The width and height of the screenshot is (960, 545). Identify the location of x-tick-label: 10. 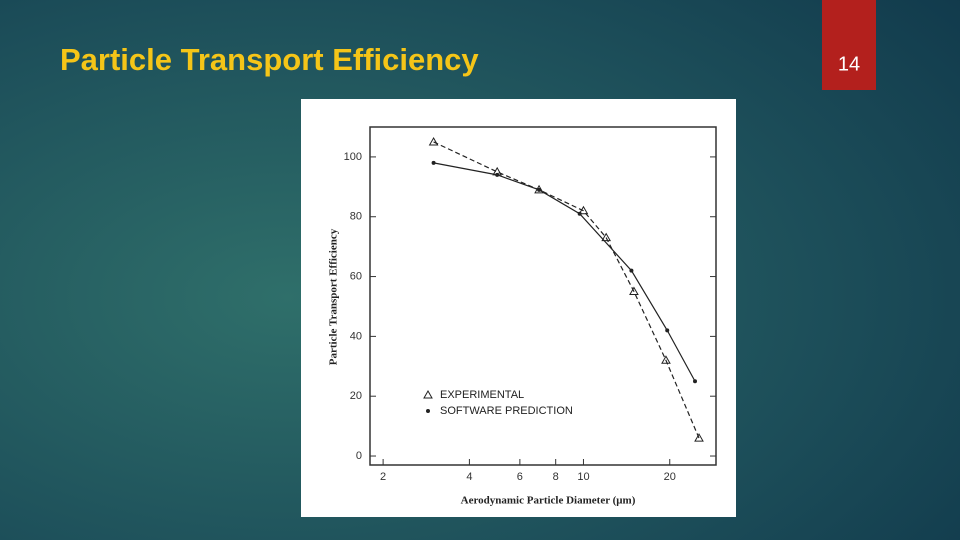
(583, 477).